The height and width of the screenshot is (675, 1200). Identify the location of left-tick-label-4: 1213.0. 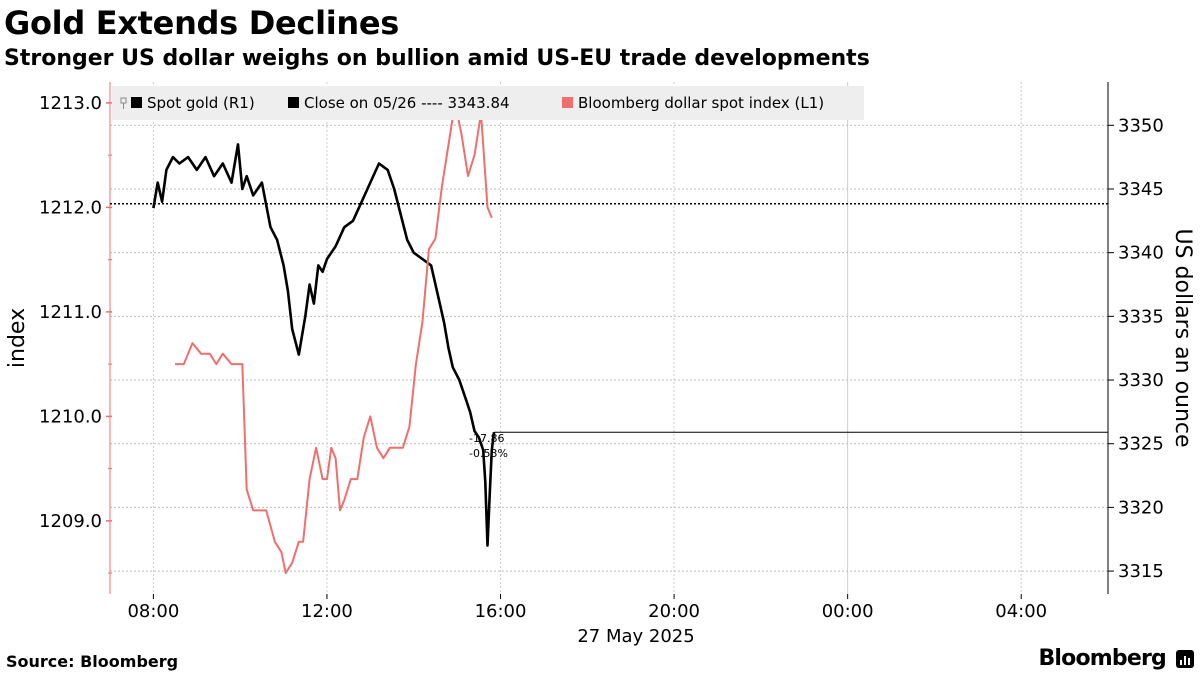
(70, 103).